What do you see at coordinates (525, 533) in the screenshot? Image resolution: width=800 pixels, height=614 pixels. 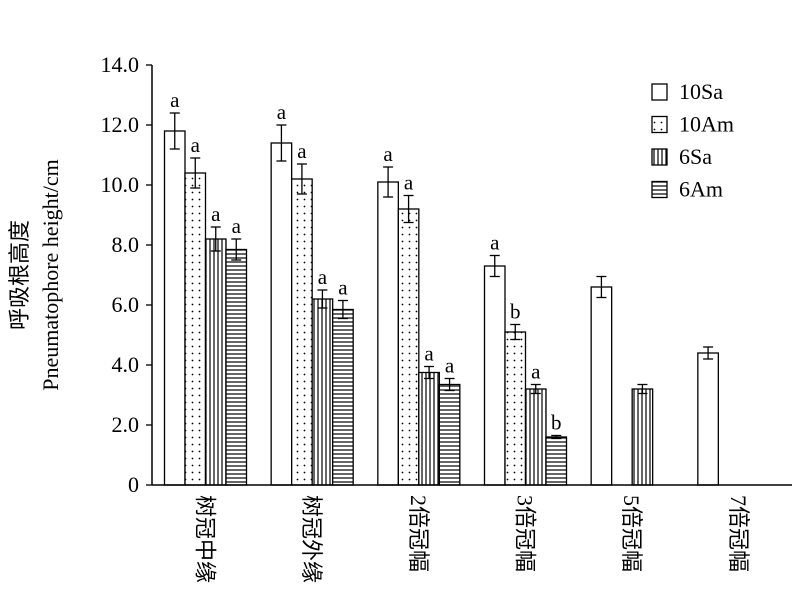 I see `category-label: 3倍冠幅` at bounding box center [525, 533].